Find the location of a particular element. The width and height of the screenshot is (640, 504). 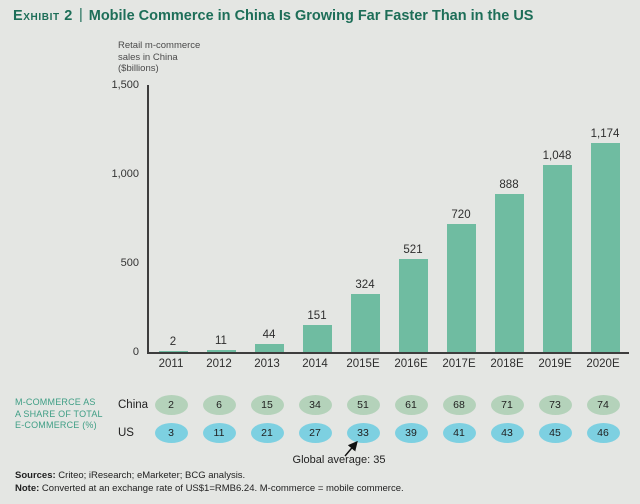

bar-value-label: 44 is located at coordinates (269, 335).